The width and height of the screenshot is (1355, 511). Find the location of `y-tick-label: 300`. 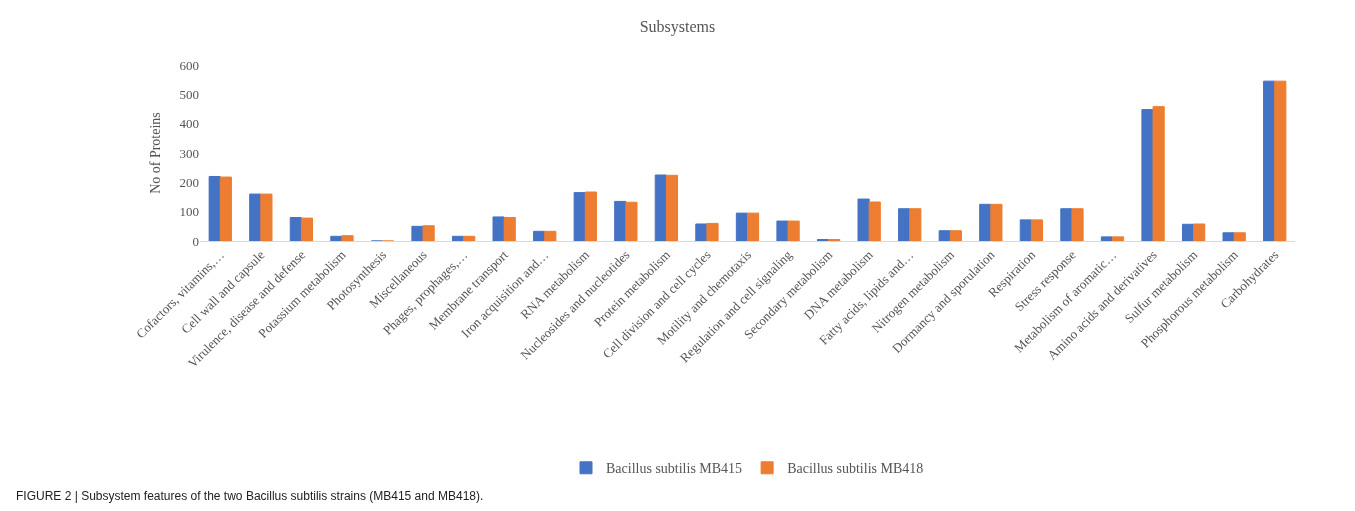

y-tick-label: 300 is located at coordinates (189, 153).